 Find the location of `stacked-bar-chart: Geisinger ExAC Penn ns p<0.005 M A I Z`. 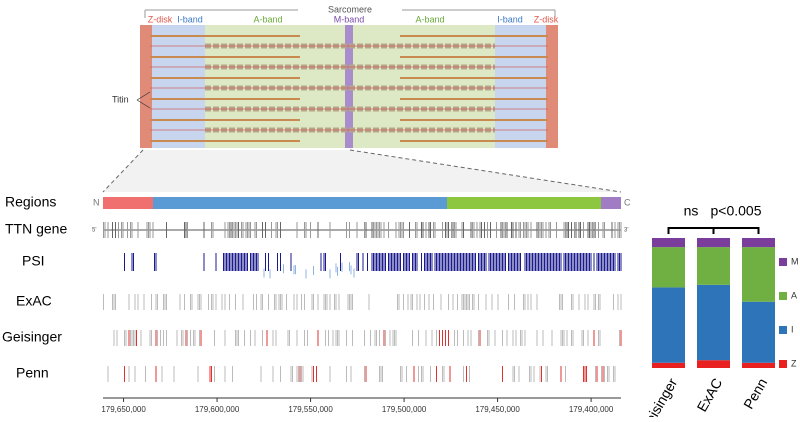

stacked-bar-chart: Geisinger ExAC Penn ns p<0.005 M A I Z is located at coordinates (717, 312).